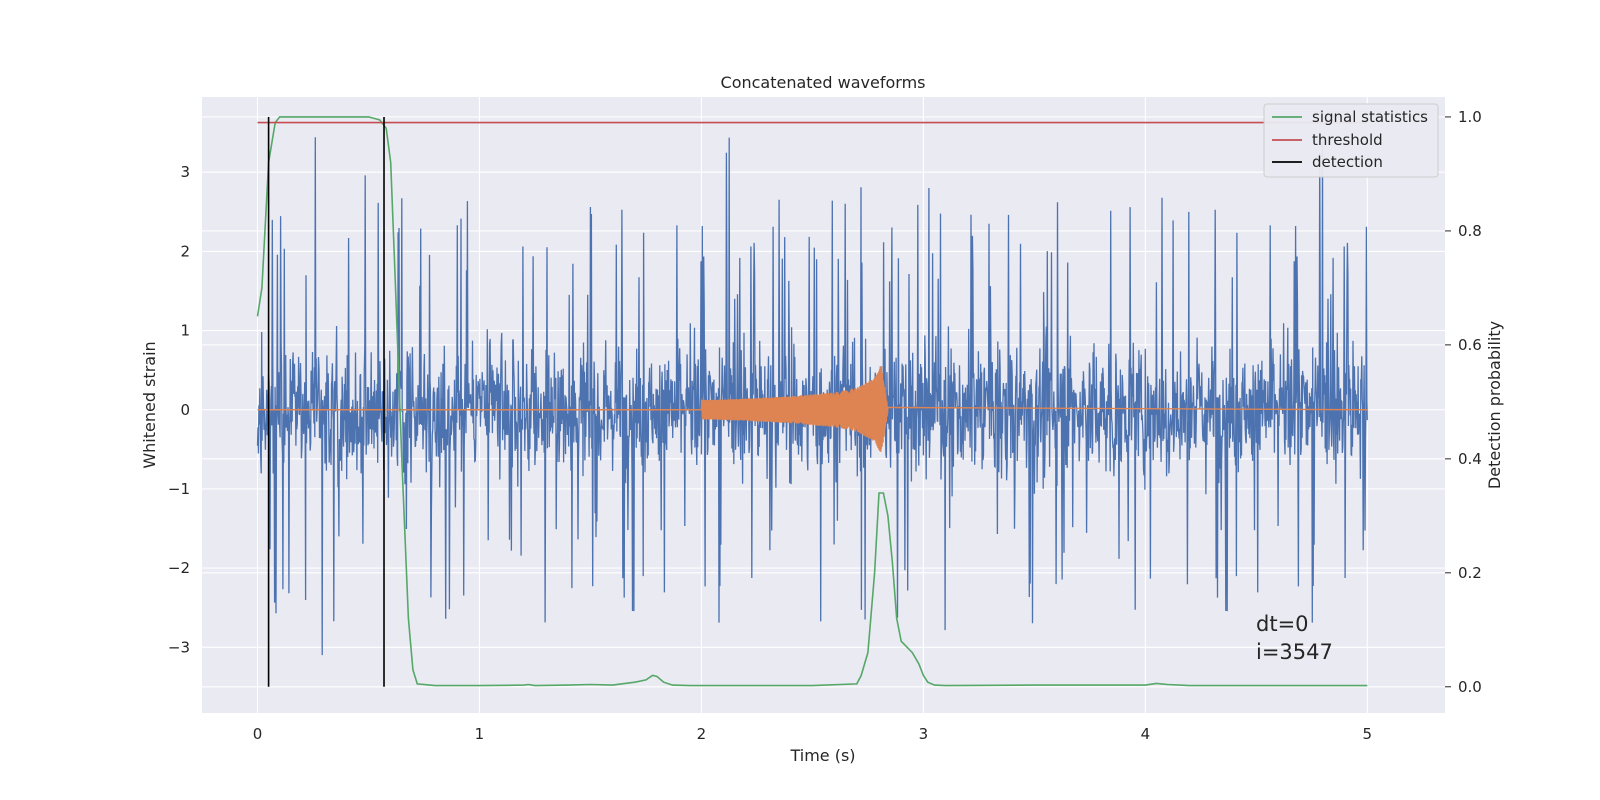 This screenshot has width=1600, height=800. What do you see at coordinates (1294, 638) in the screenshot?
I see `annotation: dt=0 i=3547` at bounding box center [1294, 638].